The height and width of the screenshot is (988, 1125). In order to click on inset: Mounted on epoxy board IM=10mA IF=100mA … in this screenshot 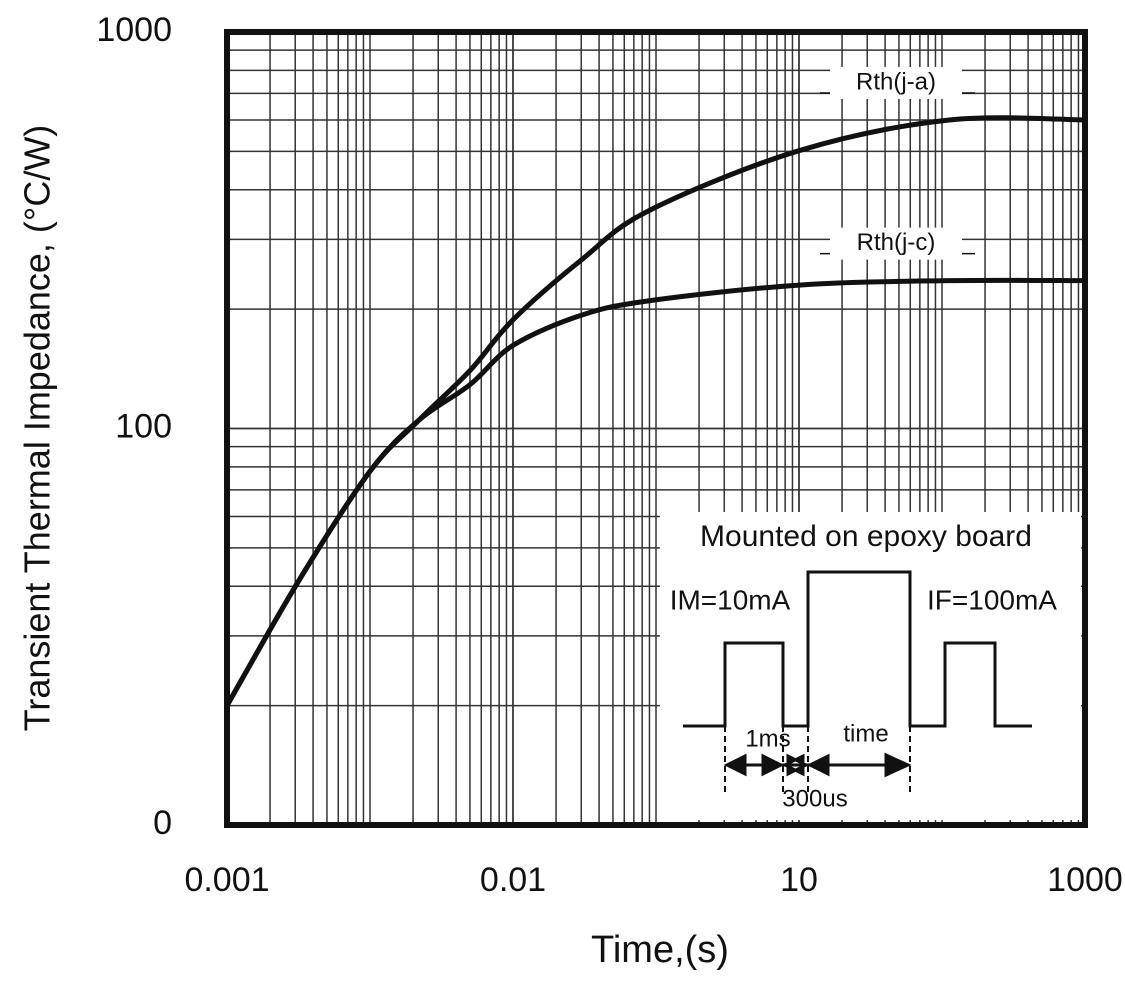, I will do `click(870, 666)`.